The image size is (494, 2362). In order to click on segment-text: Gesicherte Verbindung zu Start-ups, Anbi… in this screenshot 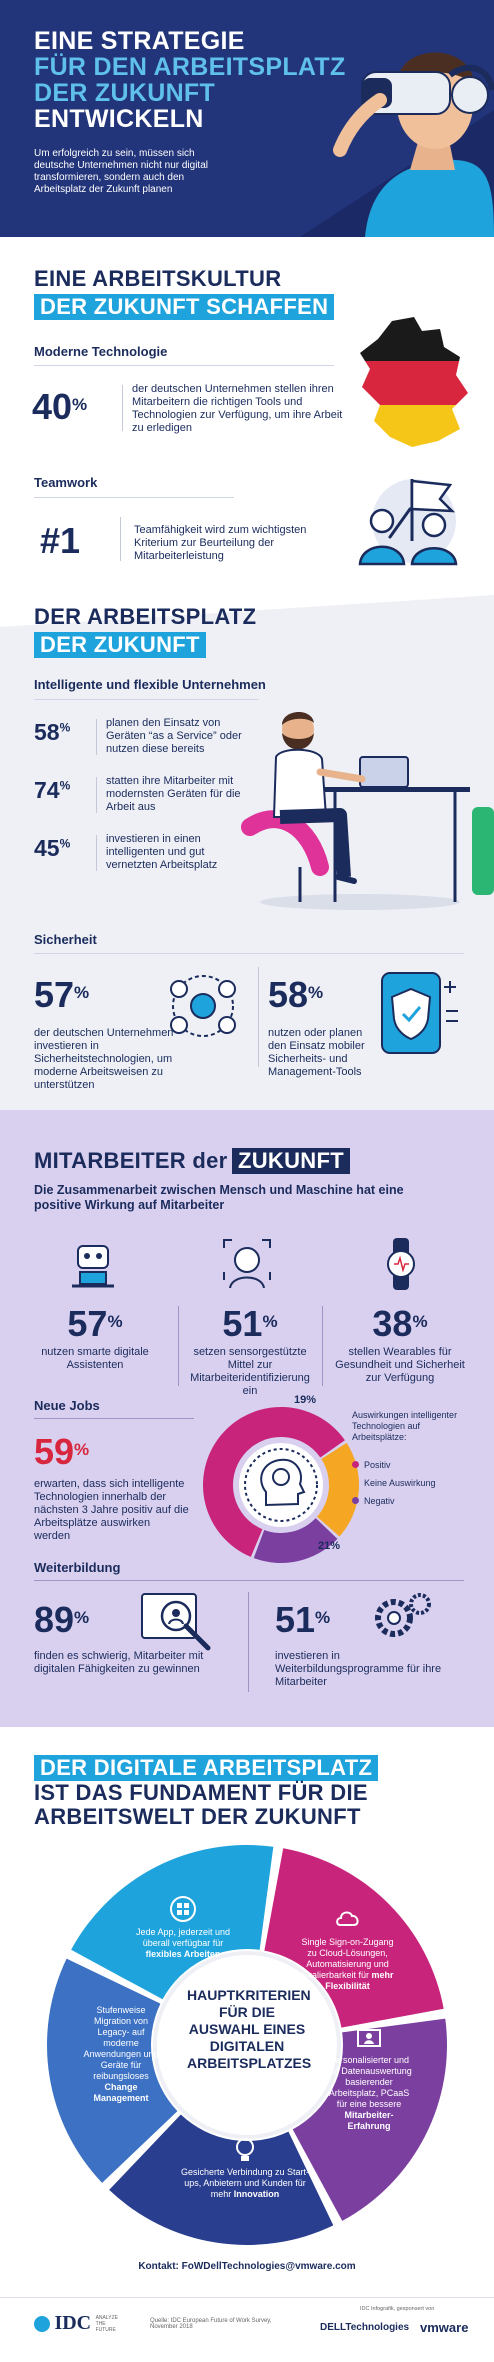, I will do `click(245, 2183)`.